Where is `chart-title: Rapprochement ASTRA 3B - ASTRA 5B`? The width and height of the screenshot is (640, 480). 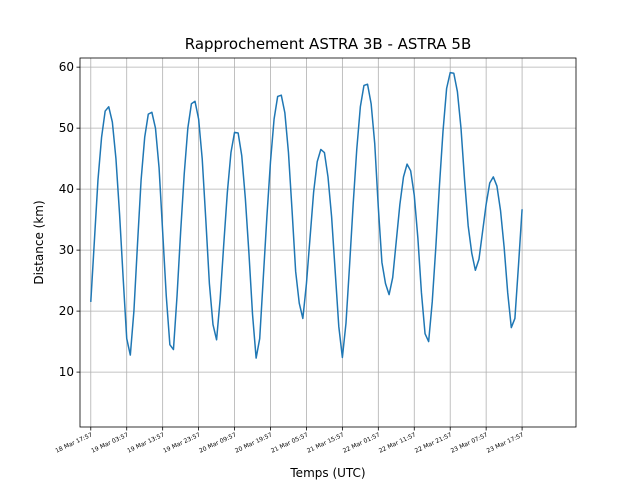
chart-title: Rapprochement ASTRA 3B - ASTRA 5B is located at coordinates (328, 44).